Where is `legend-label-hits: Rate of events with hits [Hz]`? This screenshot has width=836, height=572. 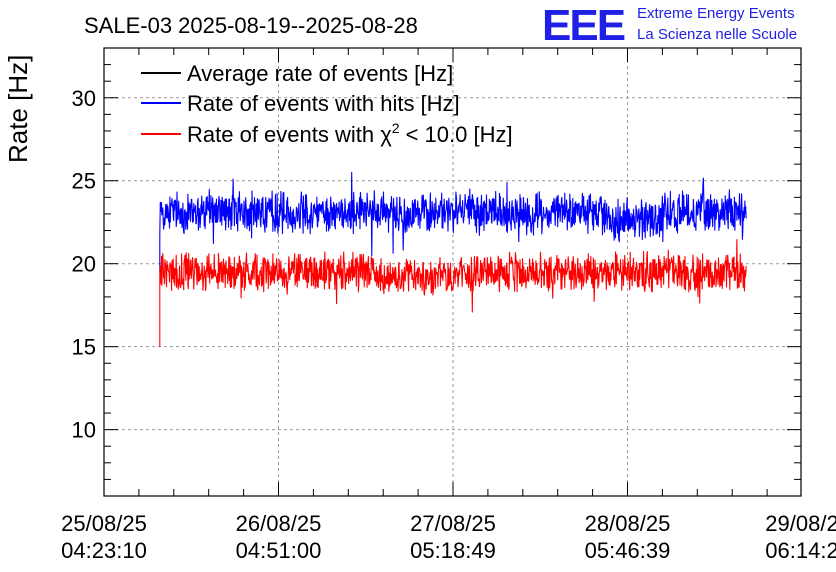 legend-label-hits: Rate of events with hits [Hz] is located at coordinates (323, 103).